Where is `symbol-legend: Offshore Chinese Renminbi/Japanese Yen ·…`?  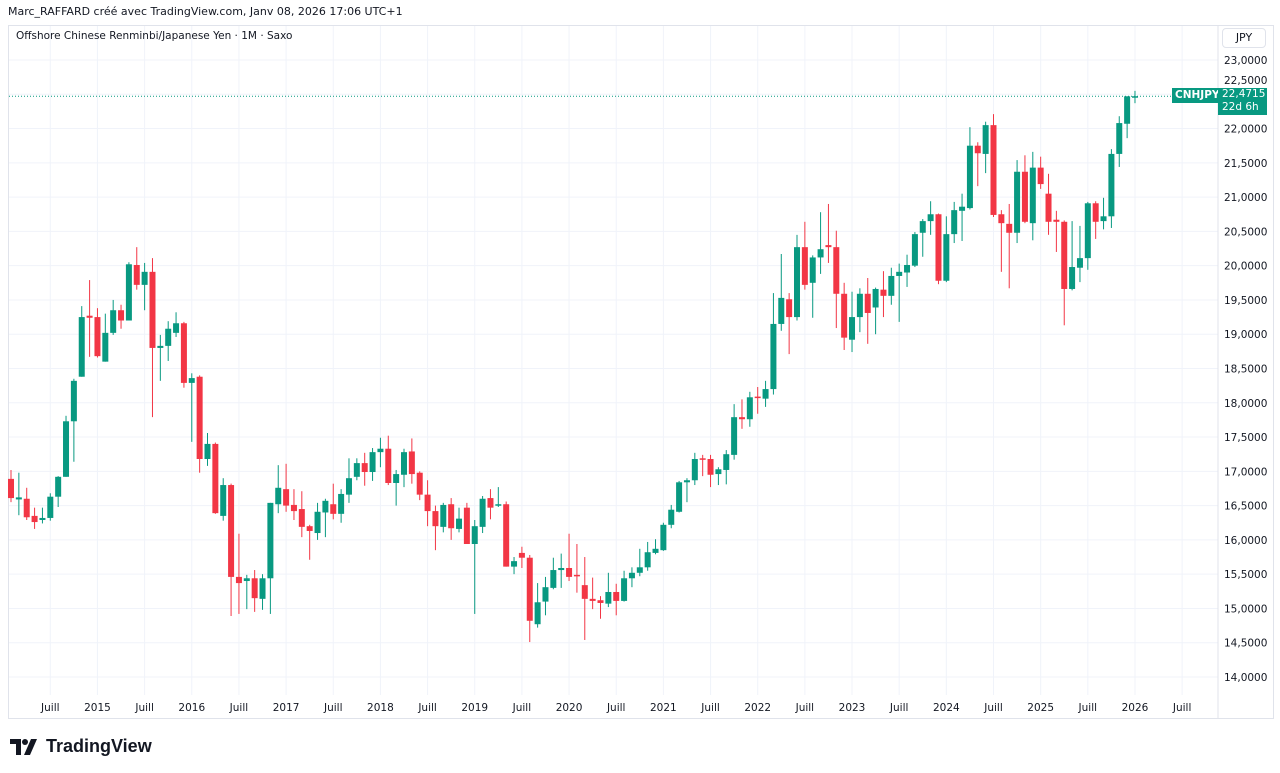 symbol-legend: Offshore Chinese Renminbi/Japanese Yen ·… is located at coordinates (154, 36).